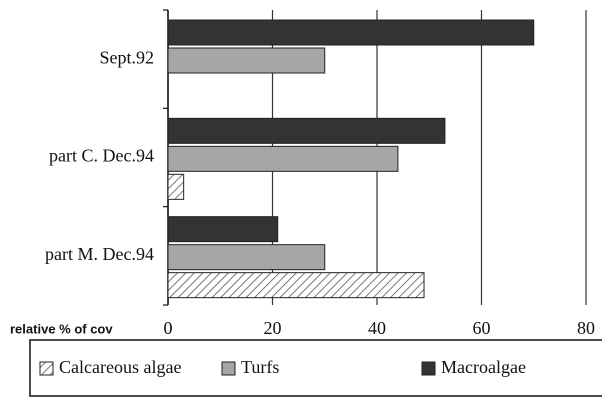  Describe the element at coordinates (120, 367) in the screenshot. I see `legend-label: Calcareous algae` at that location.